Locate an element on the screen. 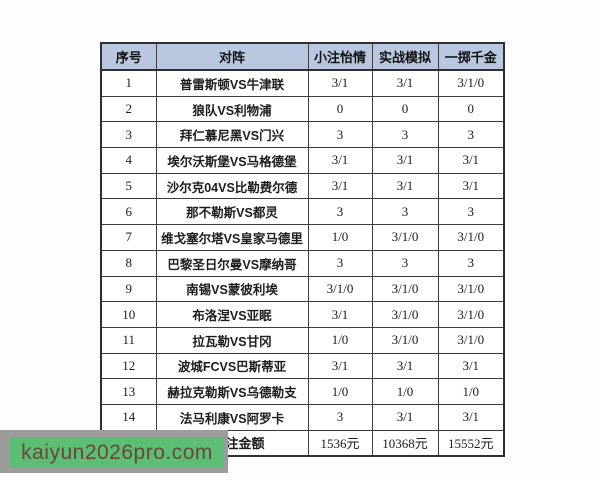  matchup-name: 南锡VS蒙彼利埃 is located at coordinates (232, 289).